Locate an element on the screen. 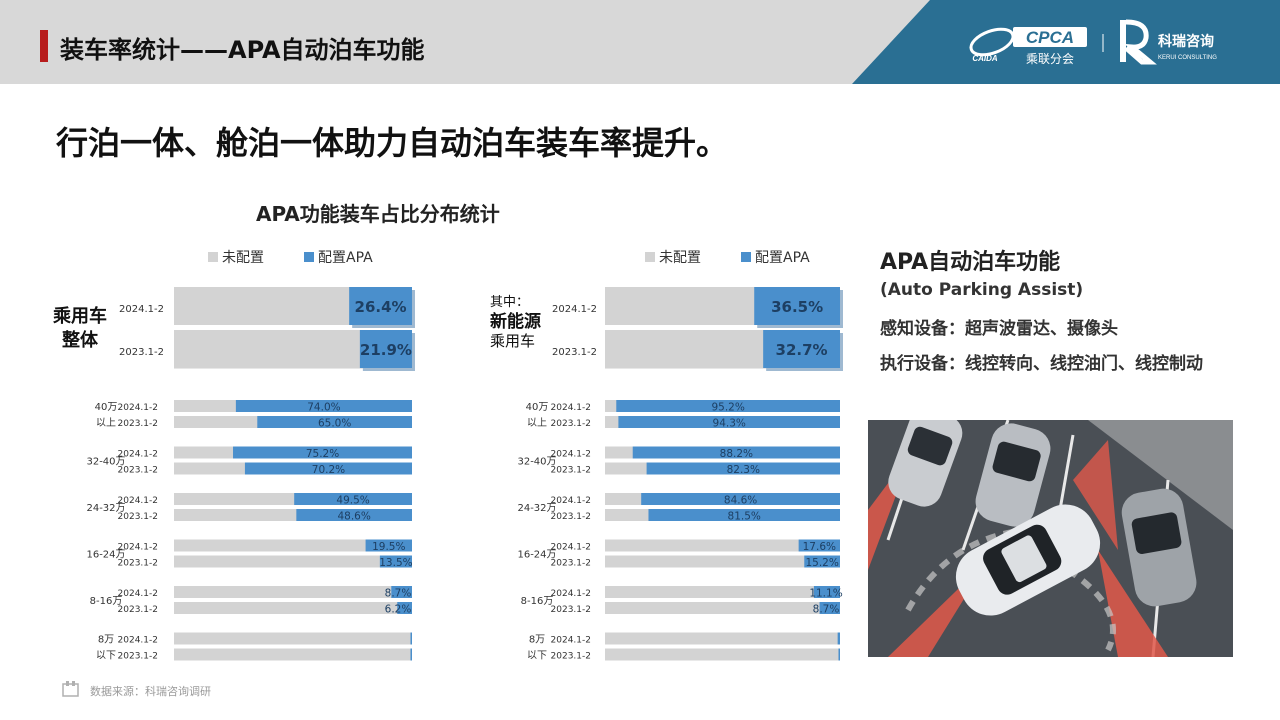  cpca-text: CPCA is located at coordinates (1050, 37).